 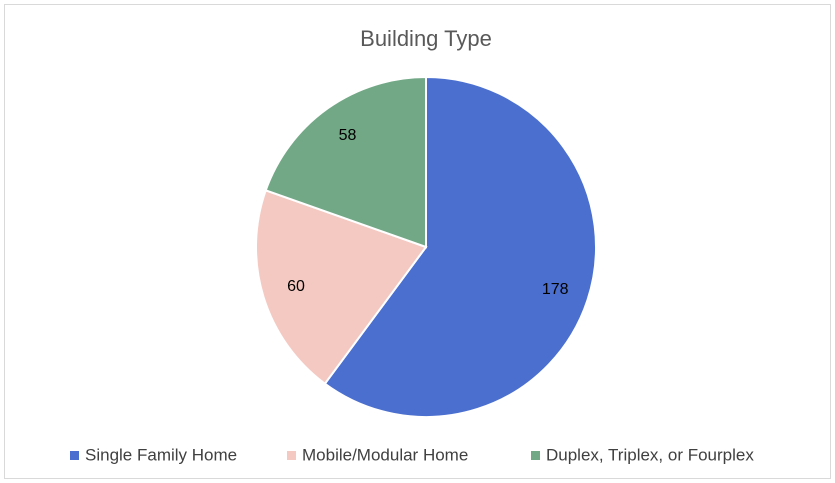 I want to click on data-label: 60, so click(x=296, y=286).